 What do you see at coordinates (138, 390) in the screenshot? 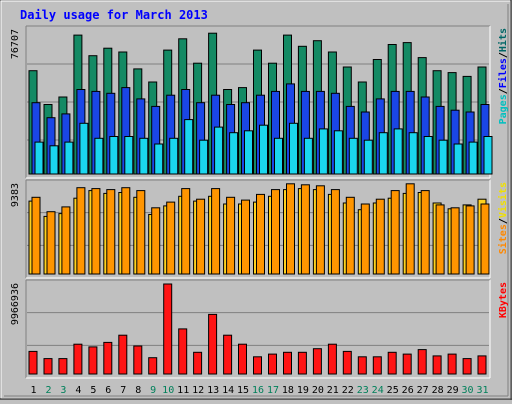
I see `x-tick-label: 8` at bounding box center [138, 390].